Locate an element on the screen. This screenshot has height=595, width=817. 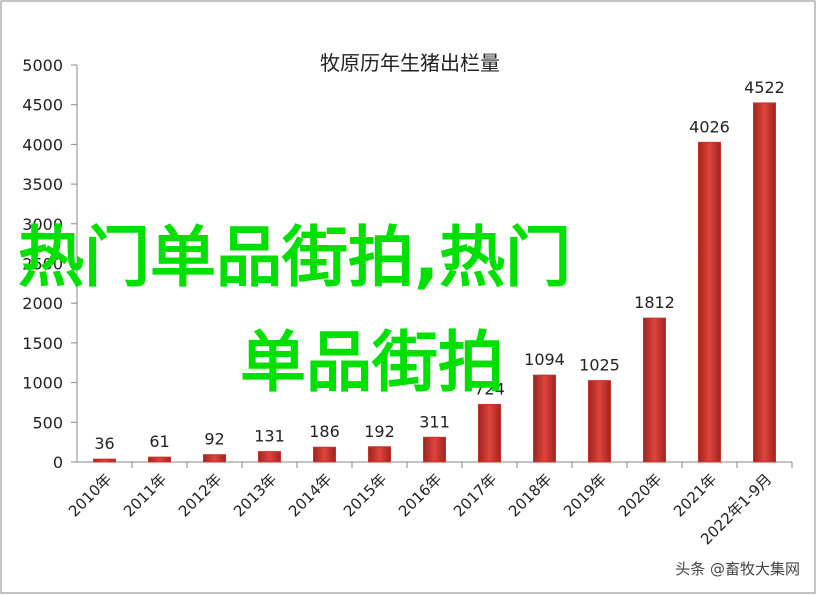
y-tick-label: 2000 is located at coordinates (42, 303).